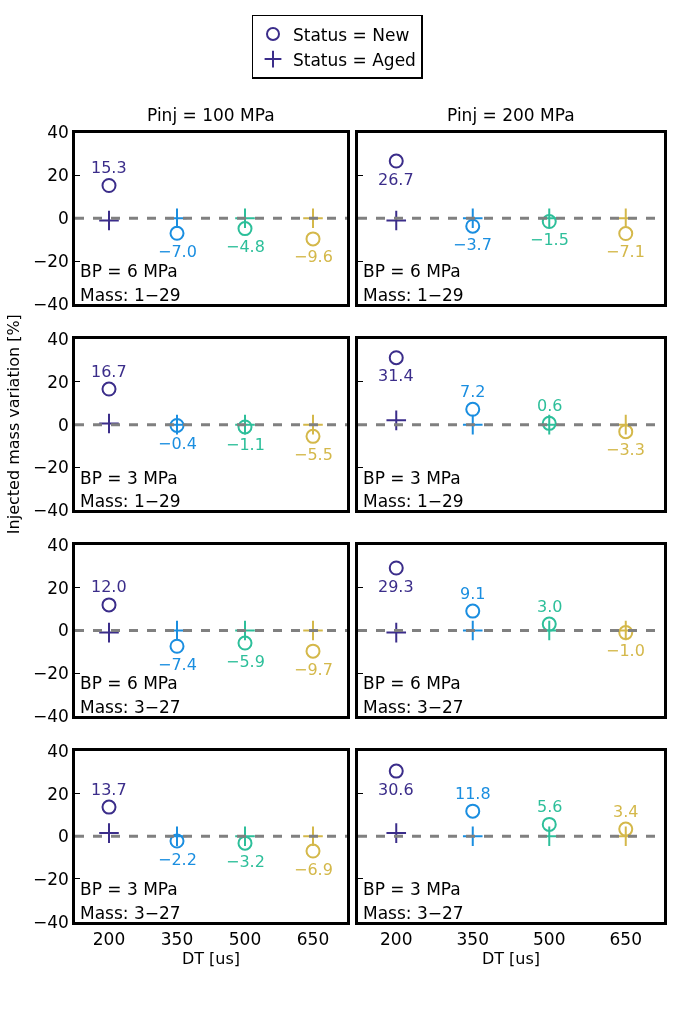 This screenshot has height=1011, width=674. What do you see at coordinates (625, 449) in the screenshot?
I see `data-label: −3.3` at bounding box center [625, 449].